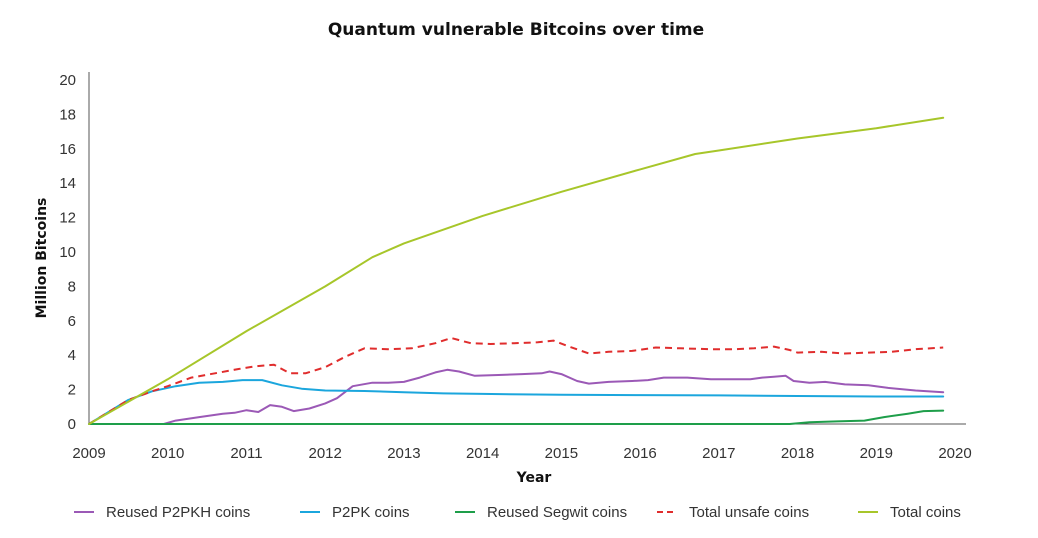  I want to click on x-tick-label: 2011, so click(246, 453).